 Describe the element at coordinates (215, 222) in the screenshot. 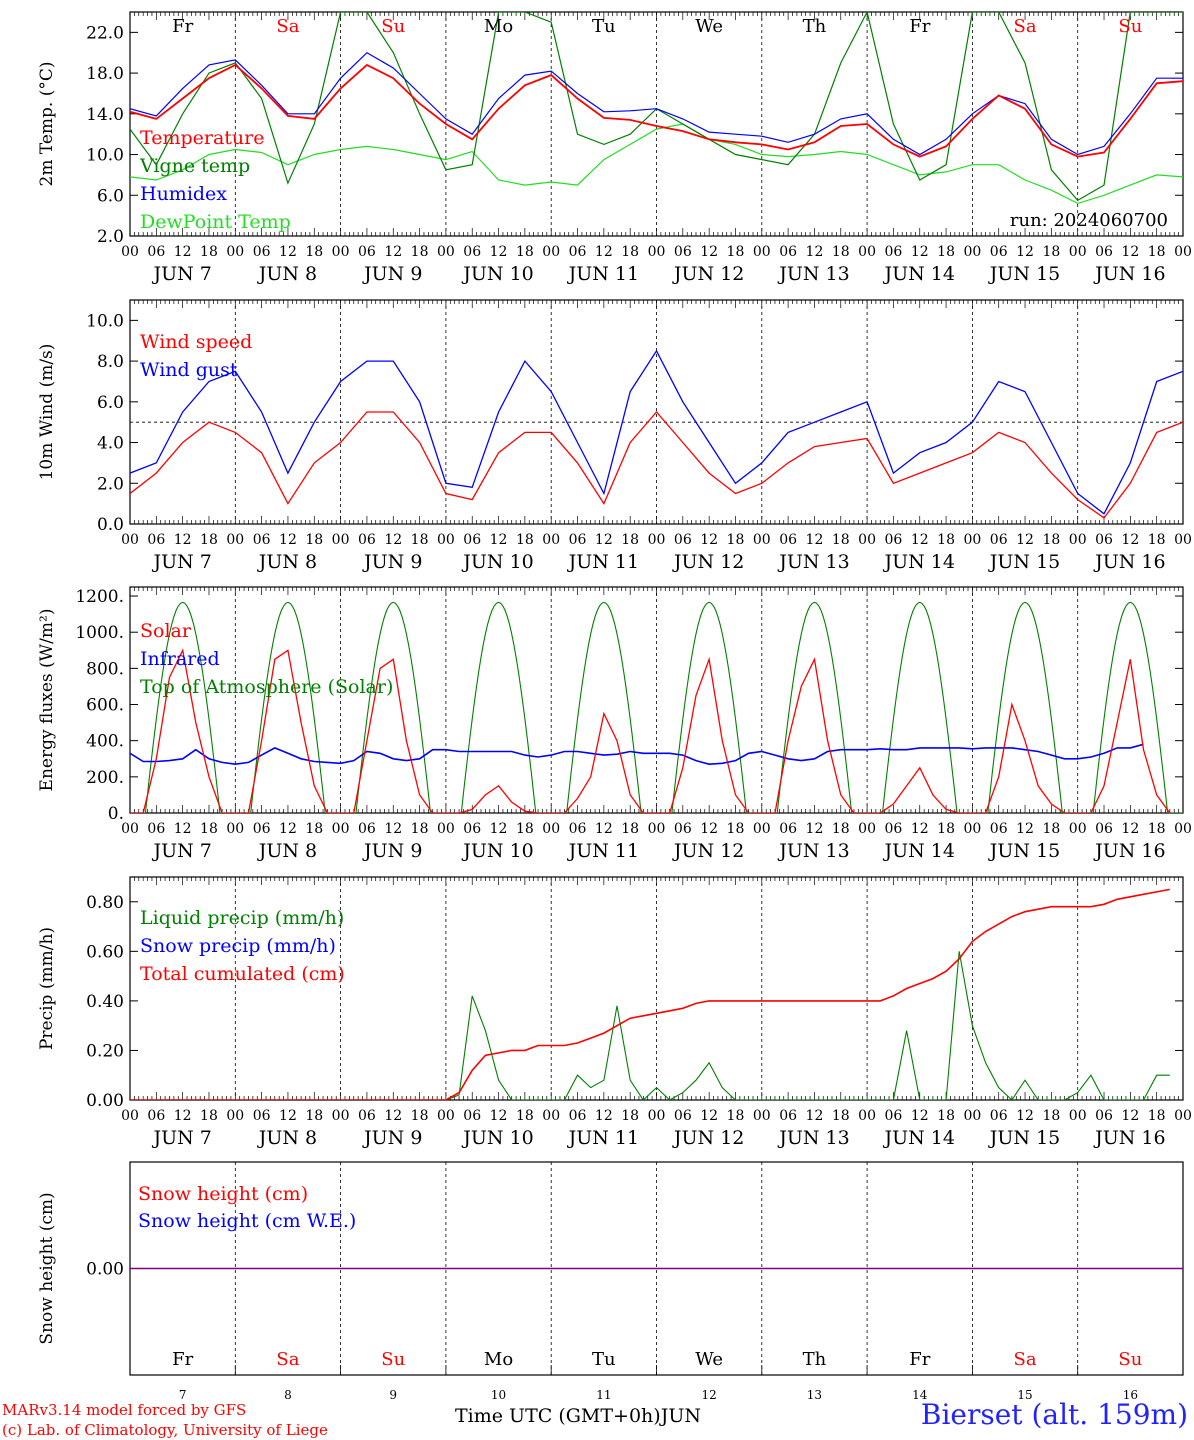

I see `legend-entry: DewPoint Temp` at that location.